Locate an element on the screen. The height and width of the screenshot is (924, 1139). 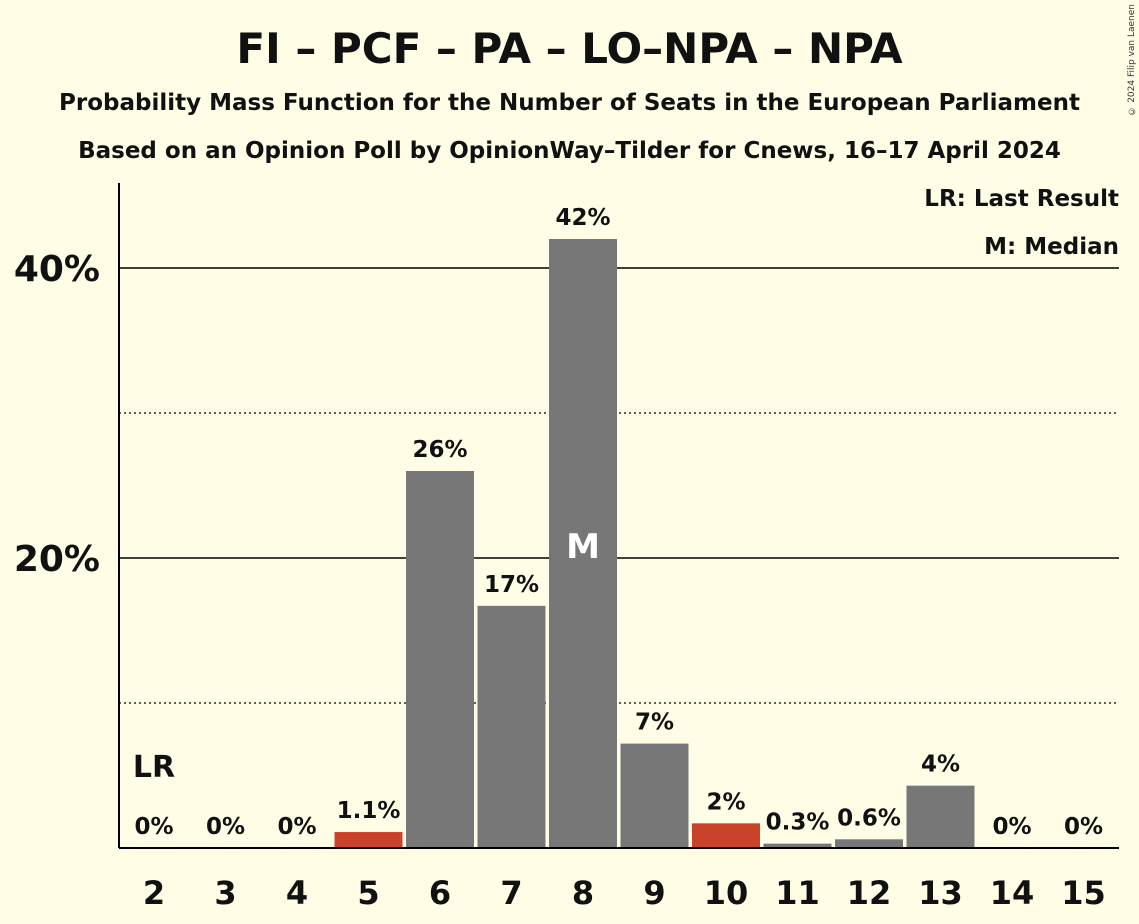
value-label-6: 26% is located at coordinates (439, 450).